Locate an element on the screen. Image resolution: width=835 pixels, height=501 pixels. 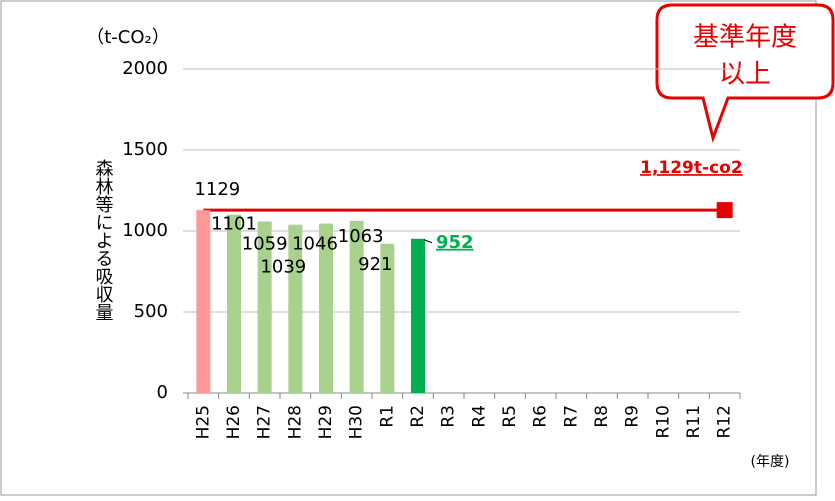
y-axis-label: 森林等による吸収量 is located at coordinates (103, 240).